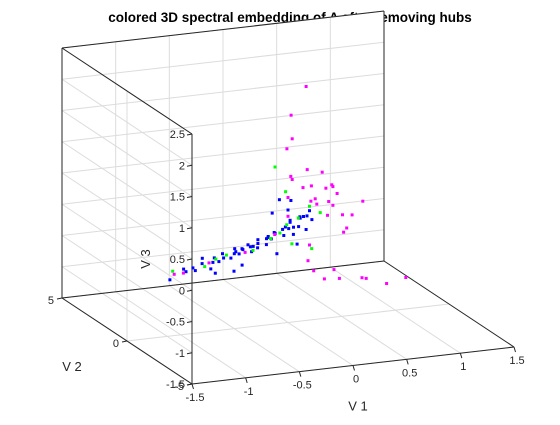 Image resolution: width=560 pixels, height=425 pixels. Describe the element at coordinates (175, 385) in the screenshot. I see `z-tick-label: -1.5` at that location.